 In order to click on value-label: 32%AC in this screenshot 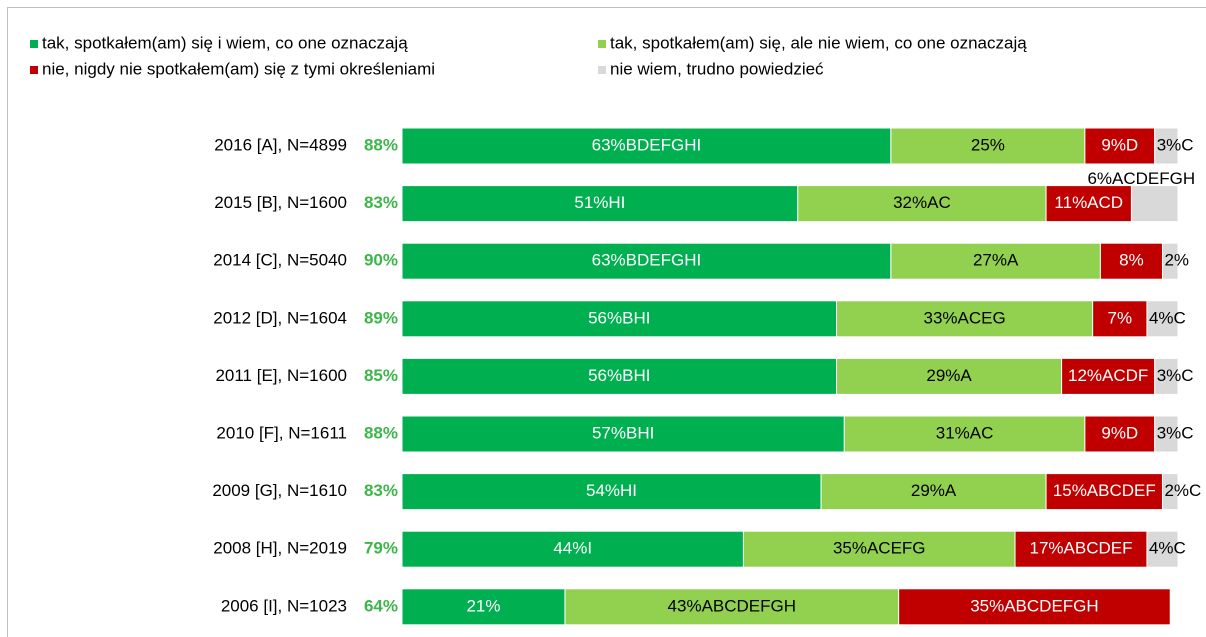, I will do `click(922, 202)`.